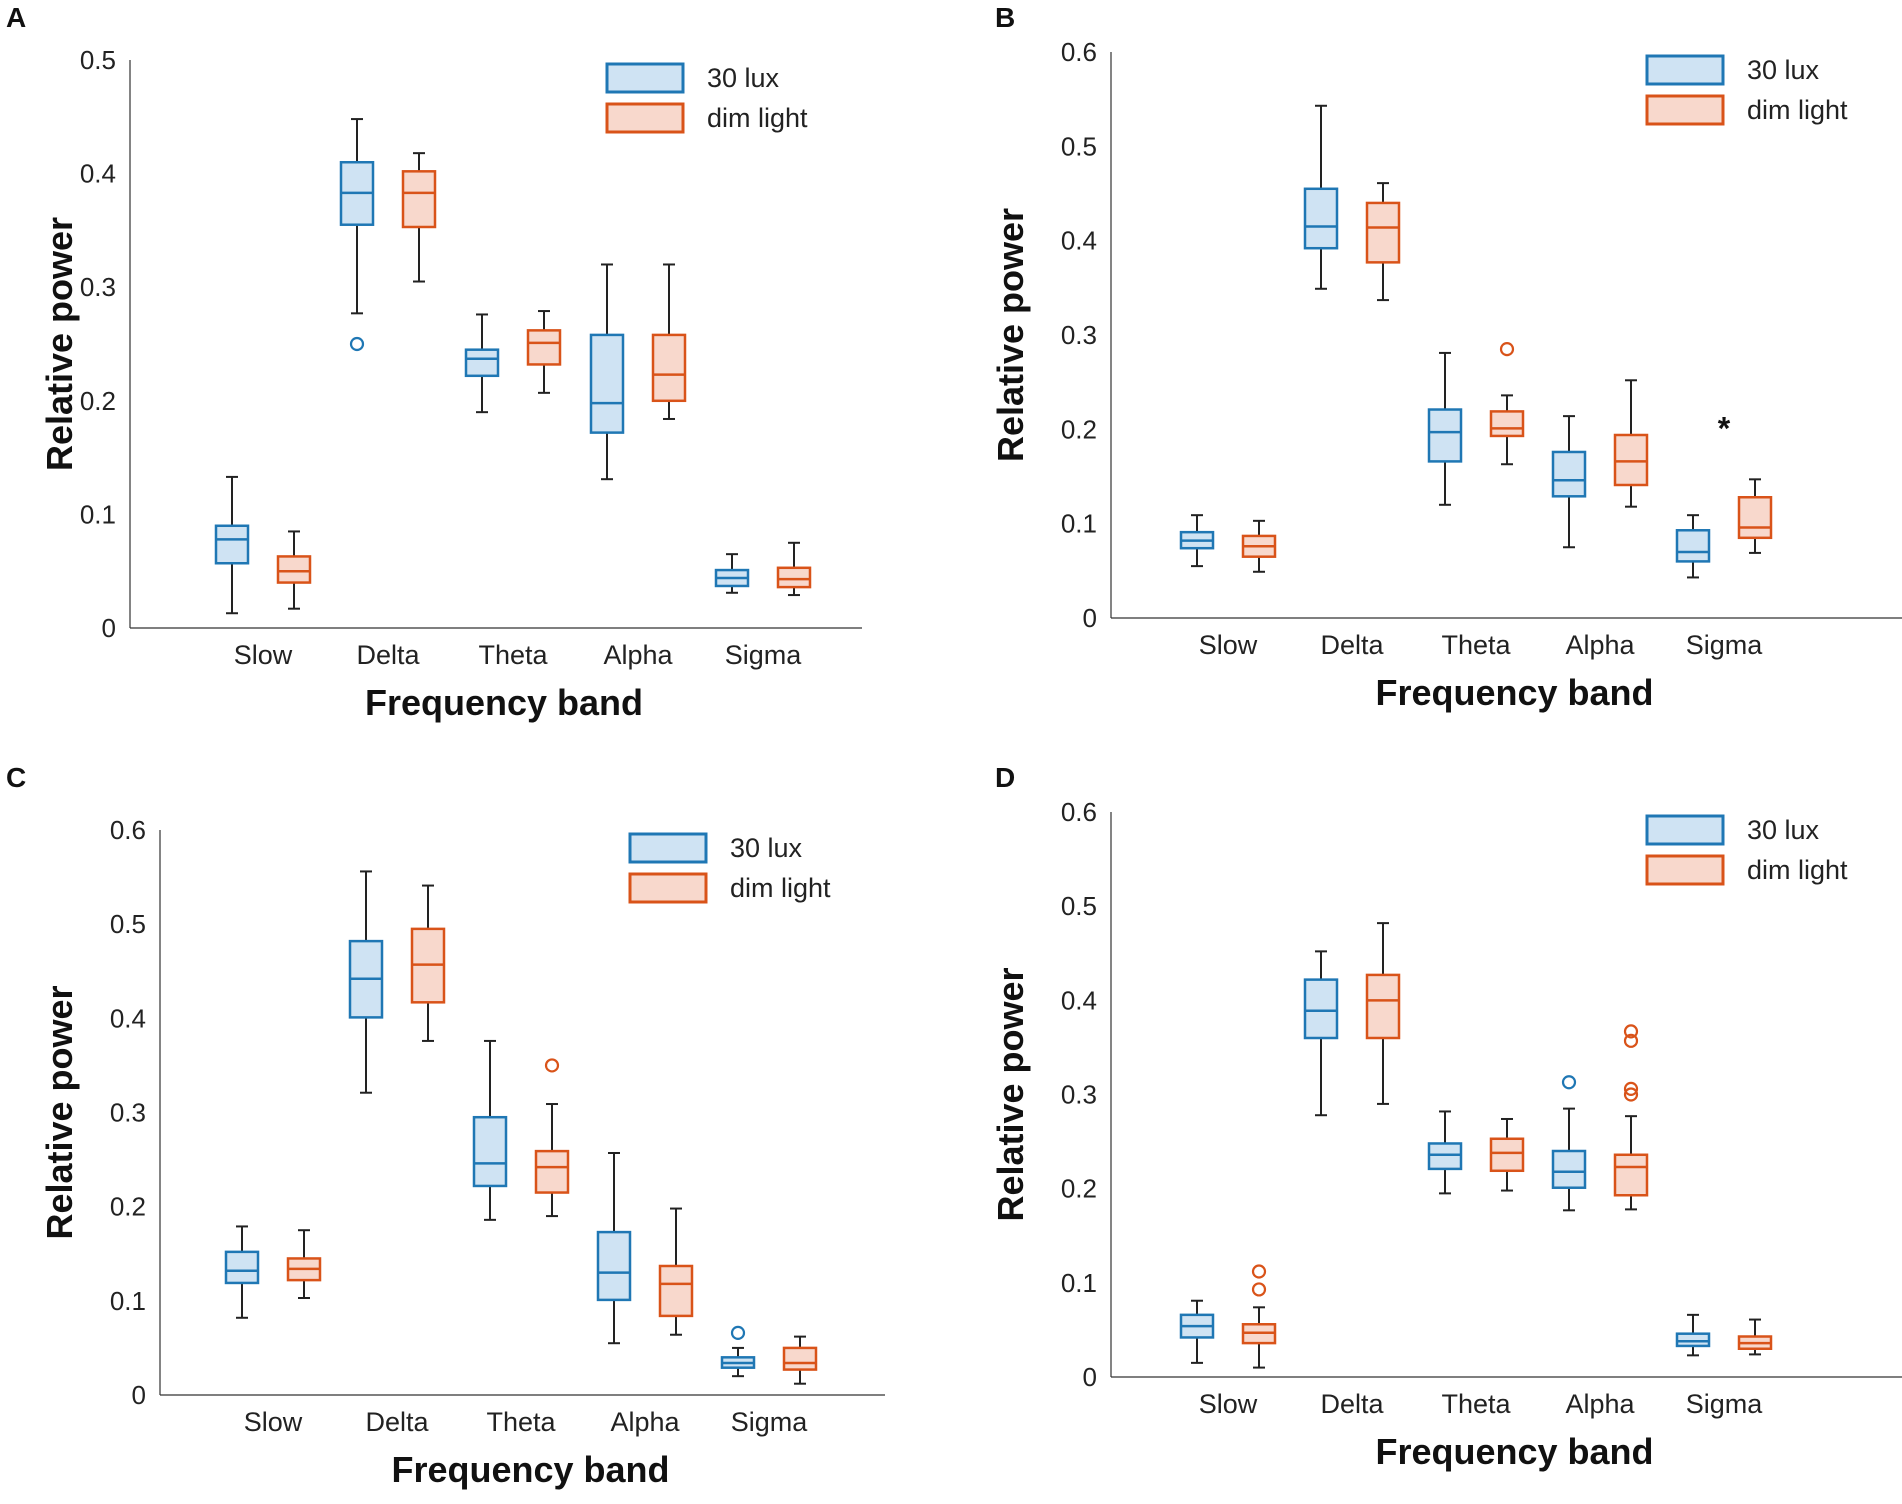  Describe the element at coordinates (16, 17) in the screenshot. I see `panel-letter: A` at that location.